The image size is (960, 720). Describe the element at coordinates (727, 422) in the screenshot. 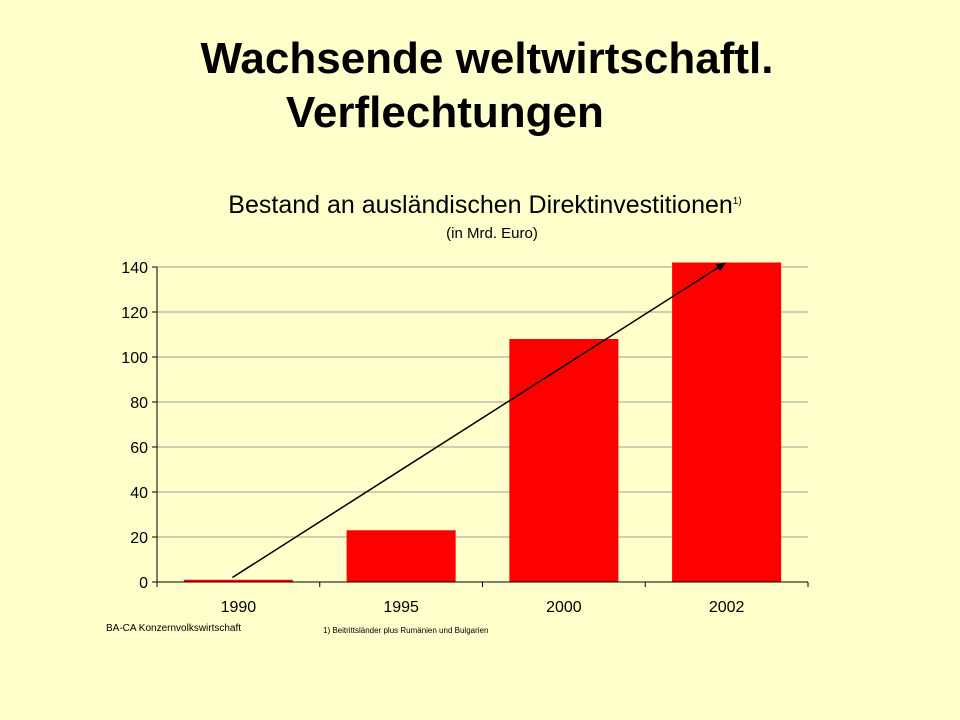

I see `bar-2002` at that location.